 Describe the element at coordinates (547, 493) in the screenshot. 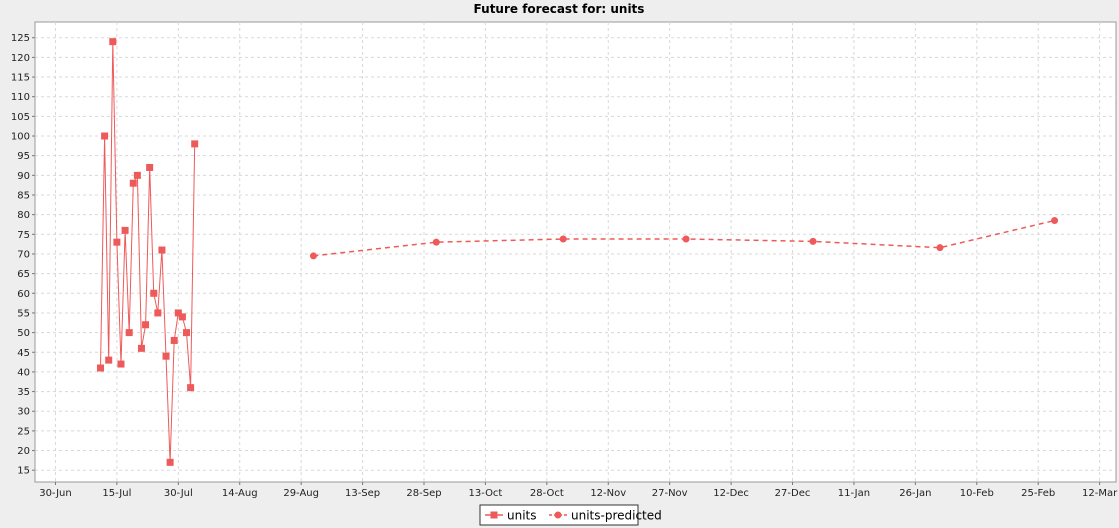

I see `x-tick-label: 28-Oct` at that location.